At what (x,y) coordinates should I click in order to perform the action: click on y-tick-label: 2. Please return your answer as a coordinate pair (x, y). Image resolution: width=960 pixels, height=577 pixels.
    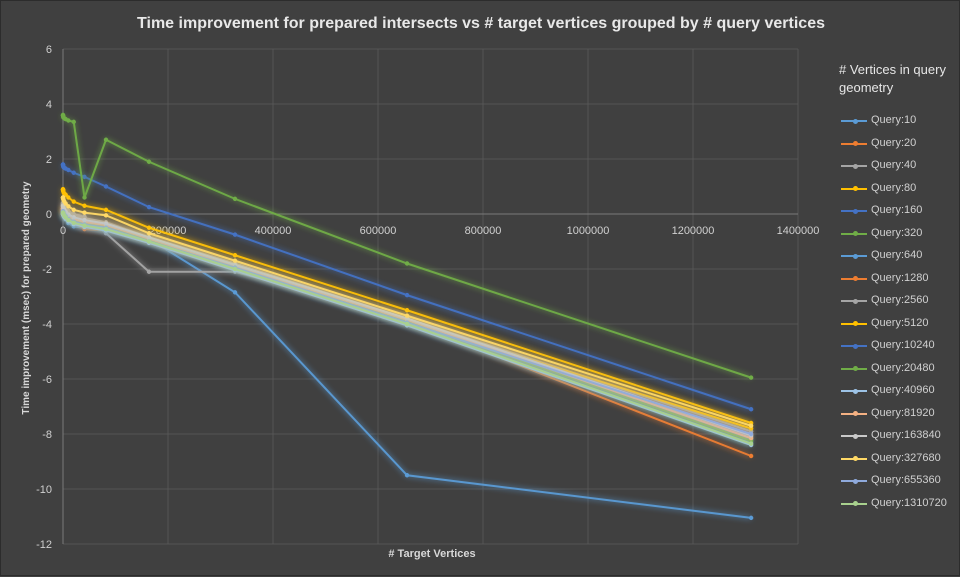
    Looking at the image, I should click on (49, 160).